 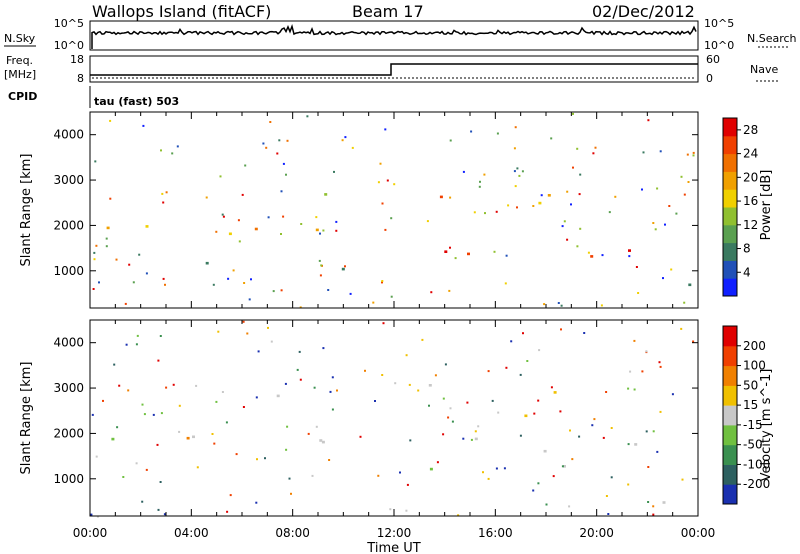 What do you see at coordinates (750, 130) in the screenshot?
I see `colorbar-tick-label: 28` at bounding box center [750, 130].